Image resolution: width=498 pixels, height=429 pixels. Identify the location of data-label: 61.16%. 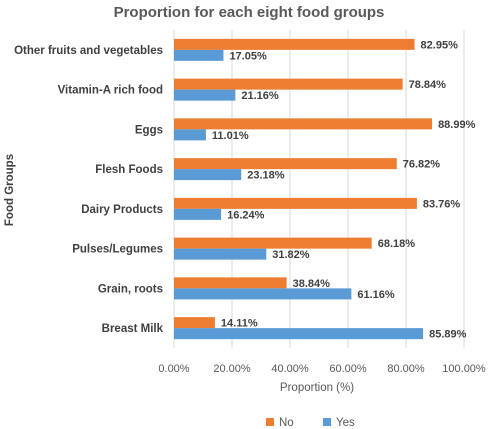
(376, 295).